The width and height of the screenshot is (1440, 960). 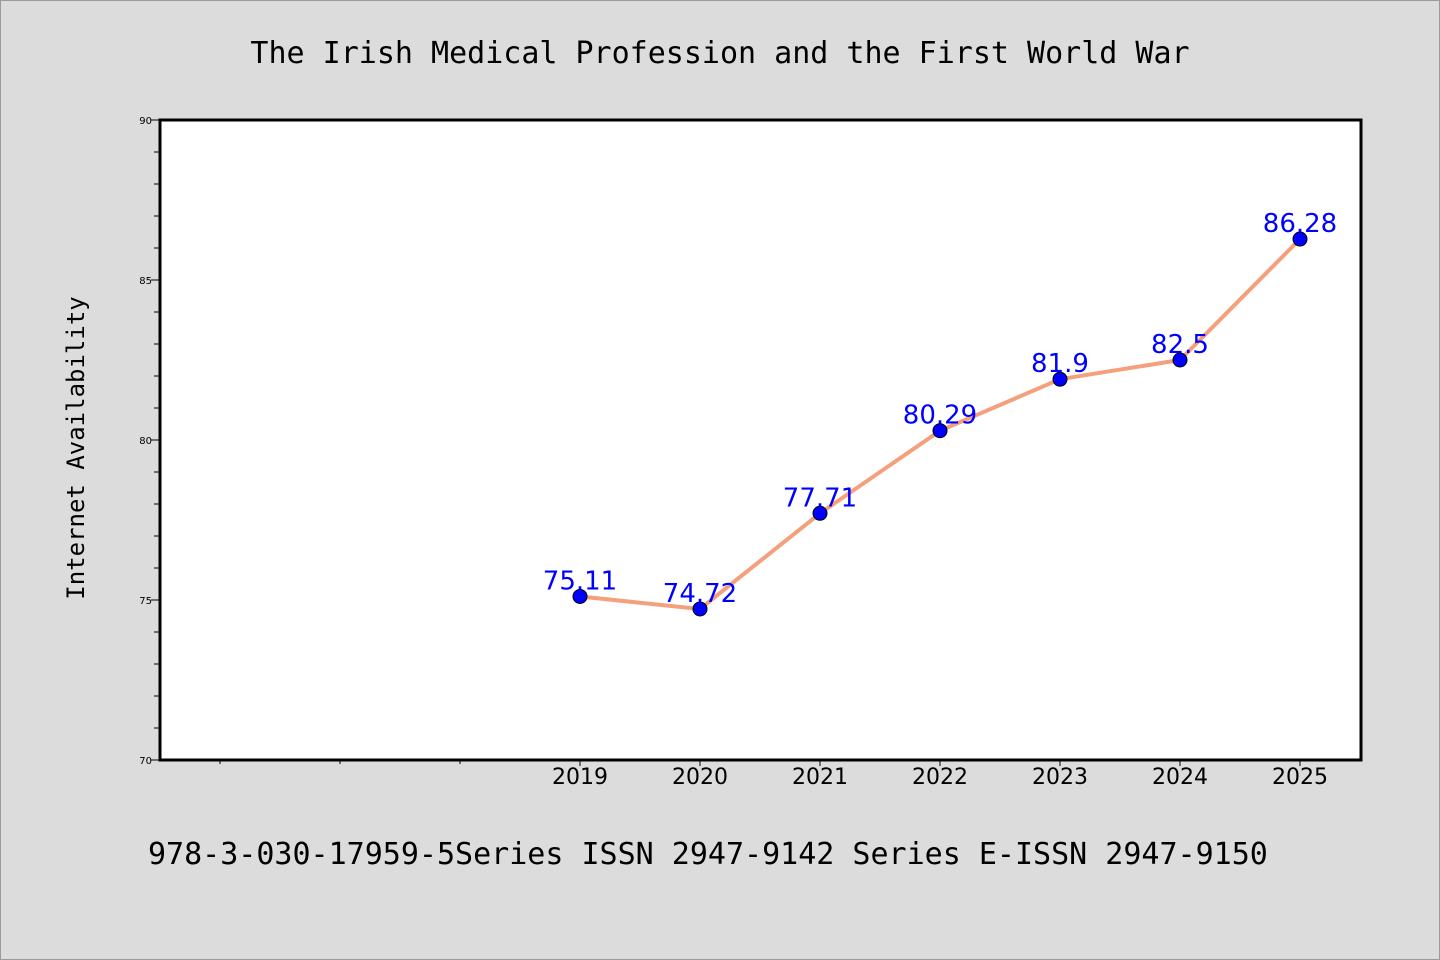 What do you see at coordinates (145, 761) in the screenshot?
I see `y-tick-label: 70` at bounding box center [145, 761].